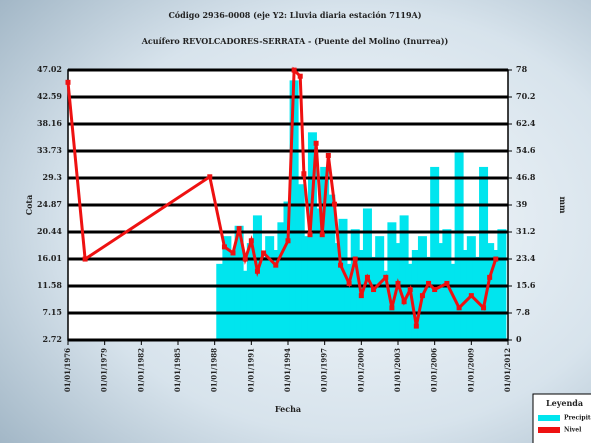 The width and height of the screenshot is (591, 443). I want to click on y2-tick-label: 46.8, so click(526, 177).